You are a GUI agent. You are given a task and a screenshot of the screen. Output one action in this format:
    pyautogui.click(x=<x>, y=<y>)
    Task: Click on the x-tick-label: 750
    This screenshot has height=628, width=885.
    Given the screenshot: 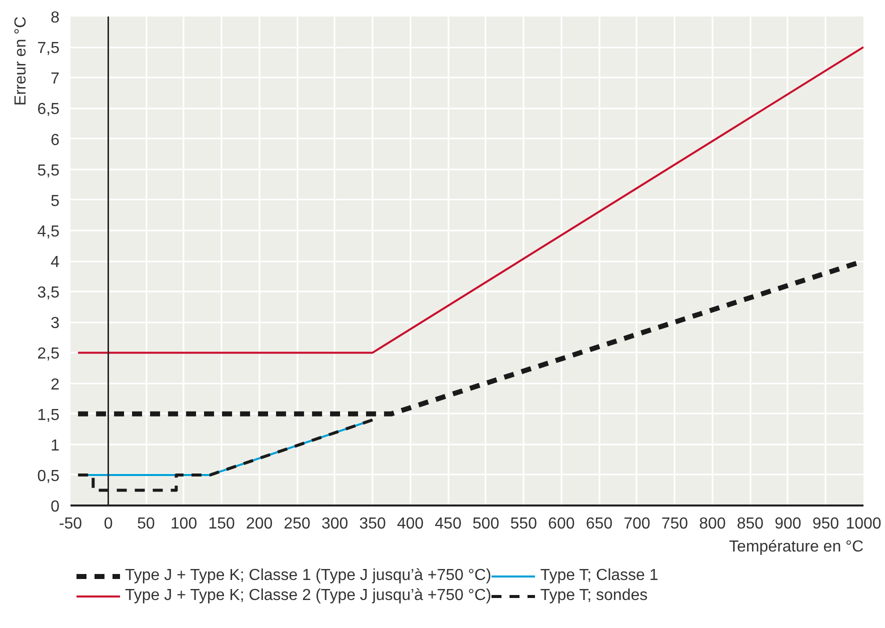 What is the action you would take?
    pyautogui.click(x=674, y=524)
    